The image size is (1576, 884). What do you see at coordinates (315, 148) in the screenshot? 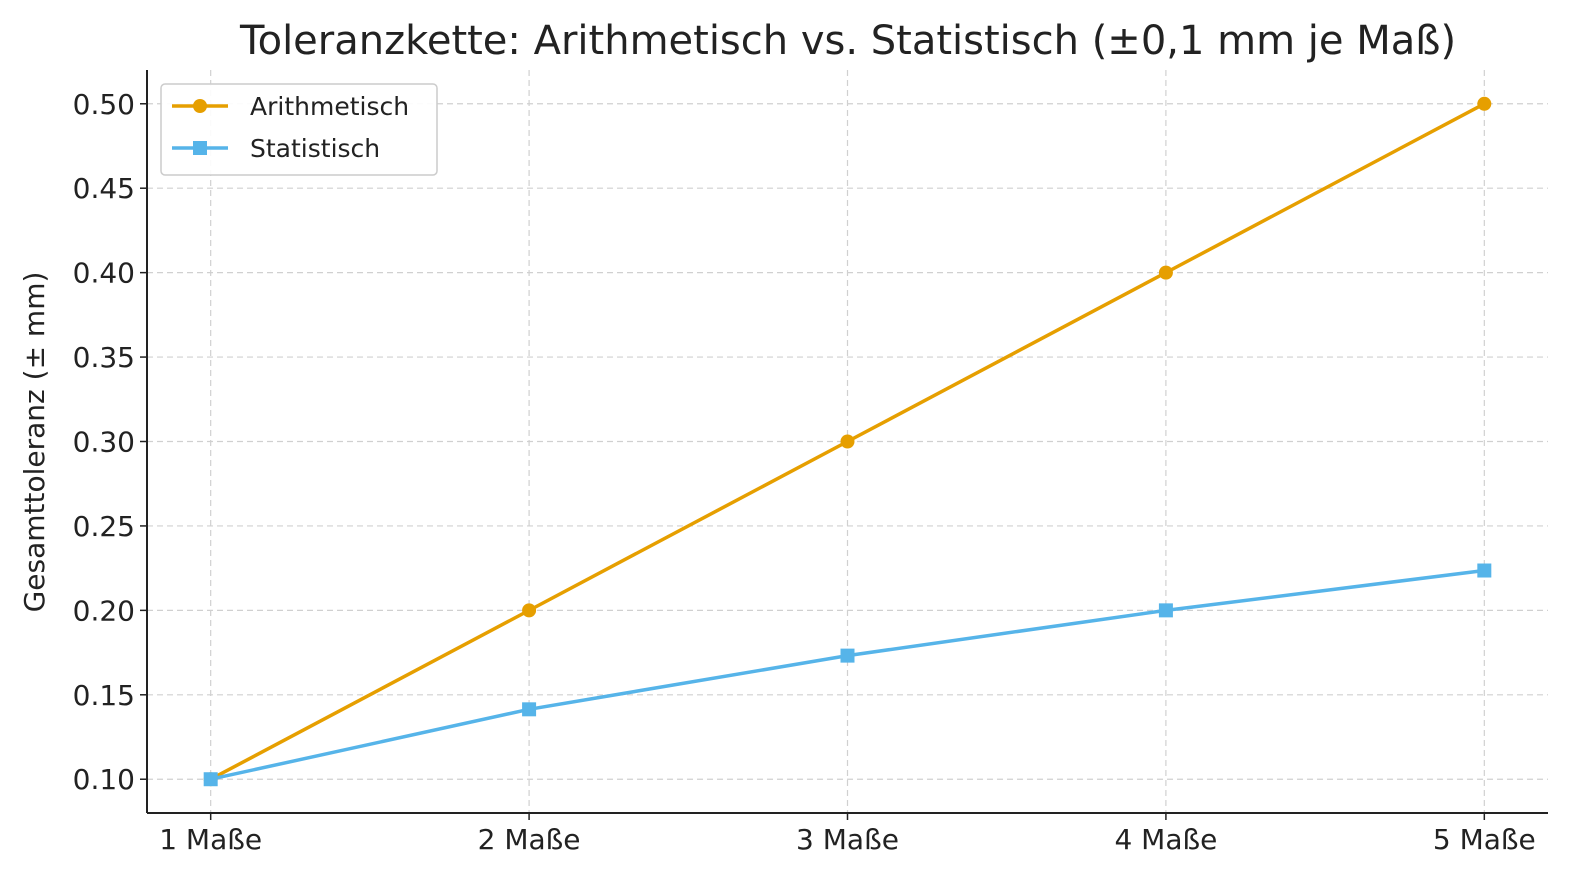
I see `legend-label: Statistisch` at bounding box center [315, 148].